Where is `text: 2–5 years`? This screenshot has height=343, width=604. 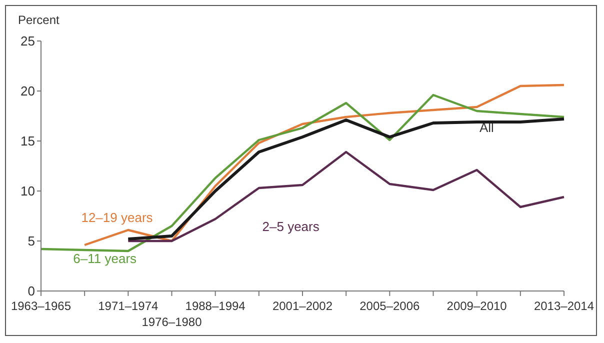 text: 2–5 years is located at coordinates (291, 226).